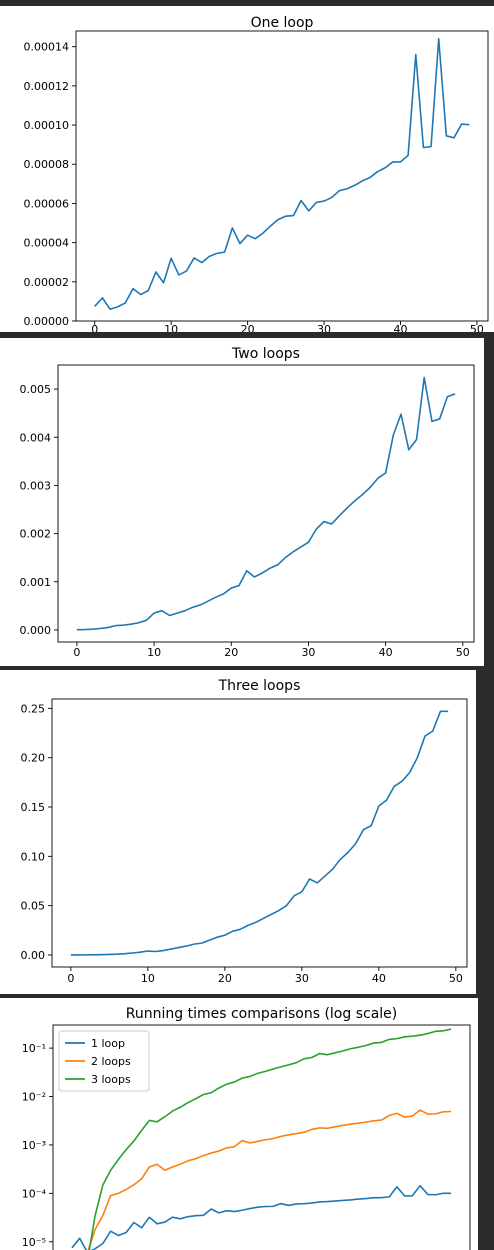 The height and width of the screenshot is (1250, 494). I want to click on y-tick-label: 0.002, so click(36, 534).